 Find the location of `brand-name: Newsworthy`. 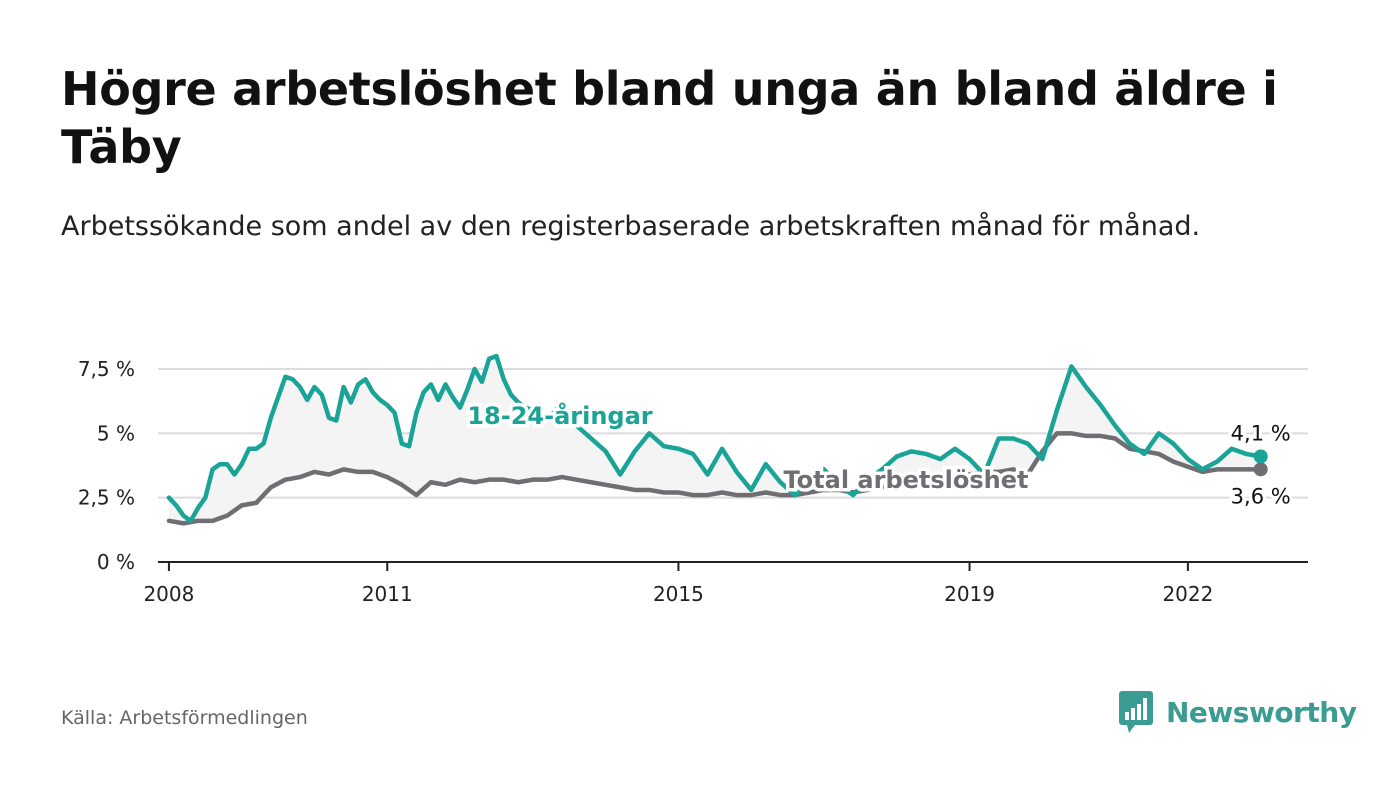

brand-name: Newsworthy is located at coordinates (1261, 712).